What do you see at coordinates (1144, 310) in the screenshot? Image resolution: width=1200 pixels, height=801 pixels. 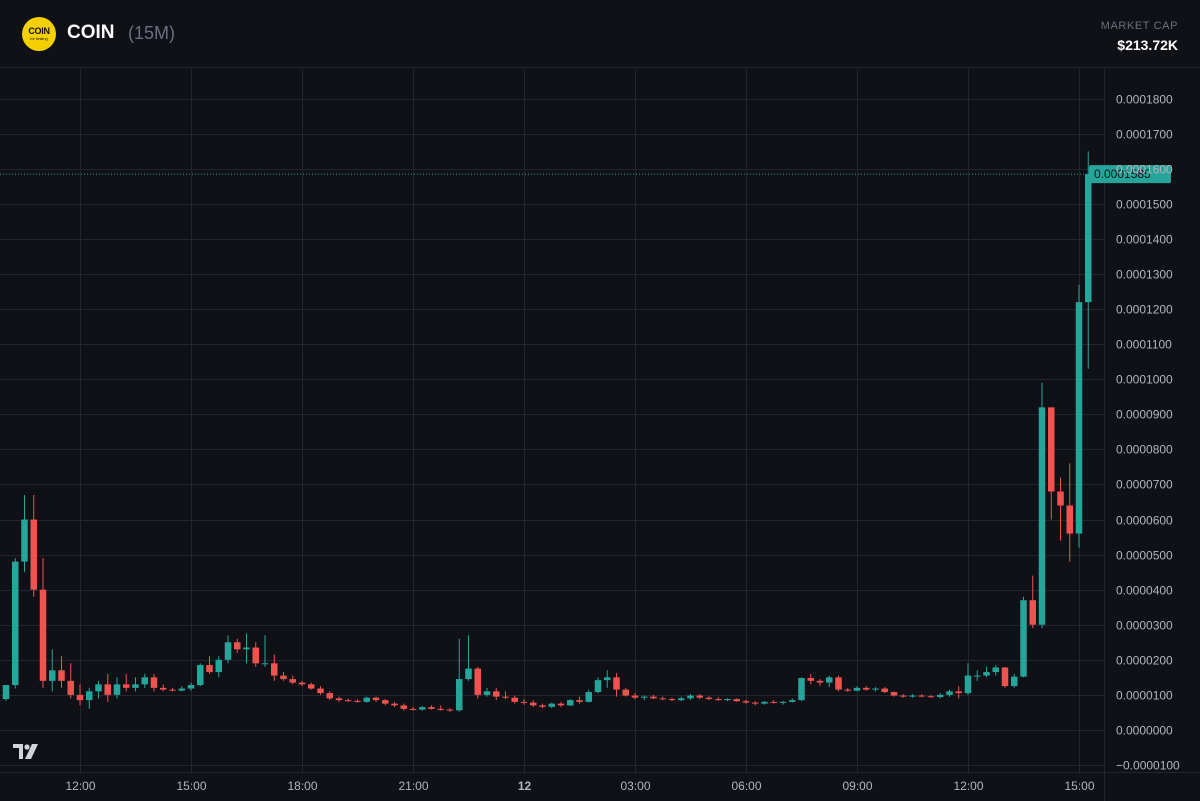 I see `price-tick-label: 0.0001200` at bounding box center [1144, 310].